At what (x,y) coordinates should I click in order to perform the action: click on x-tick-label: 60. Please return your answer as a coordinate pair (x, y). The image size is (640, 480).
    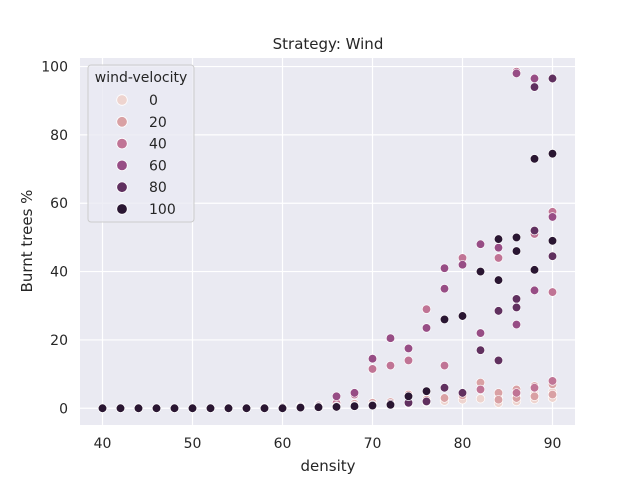
    Looking at the image, I should click on (283, 444).